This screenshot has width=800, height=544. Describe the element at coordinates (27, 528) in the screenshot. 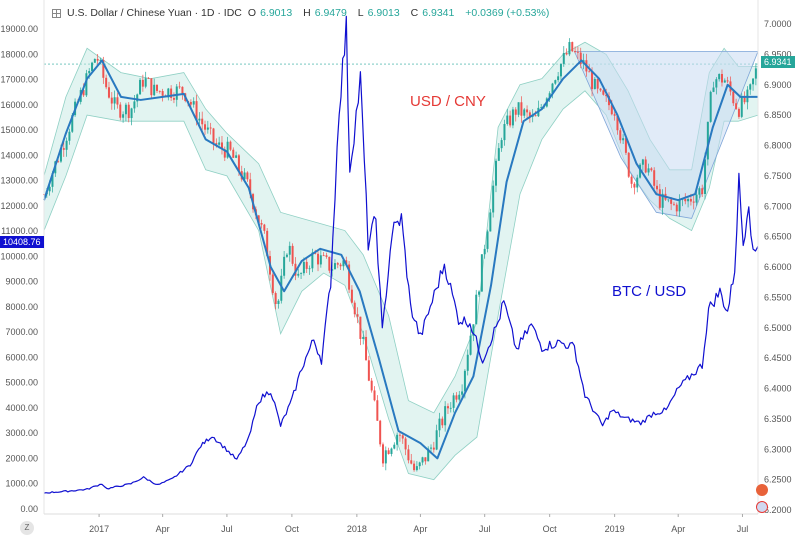

I see `zoom-button: Z` at that location.